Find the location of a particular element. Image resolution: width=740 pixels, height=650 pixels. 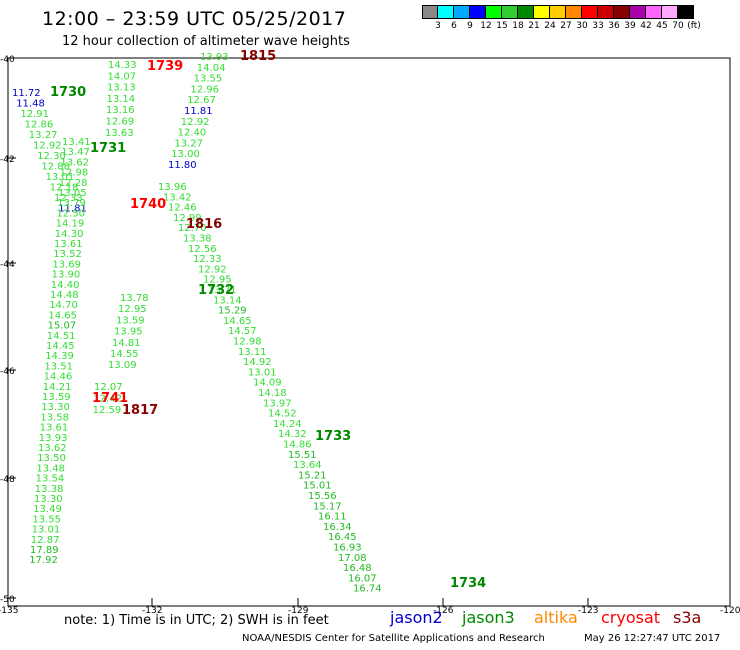

wave-height-value: 14.19 is located at coordinates (70, 224).